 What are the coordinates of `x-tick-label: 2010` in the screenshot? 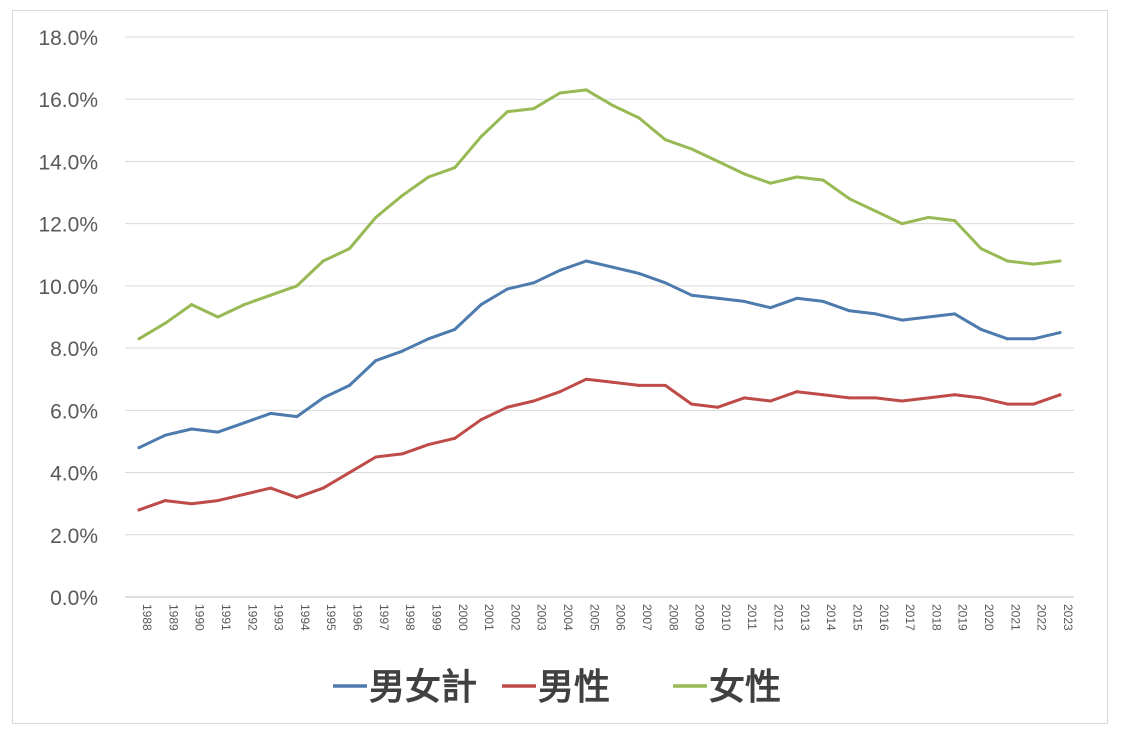 It's located at (726, 617).